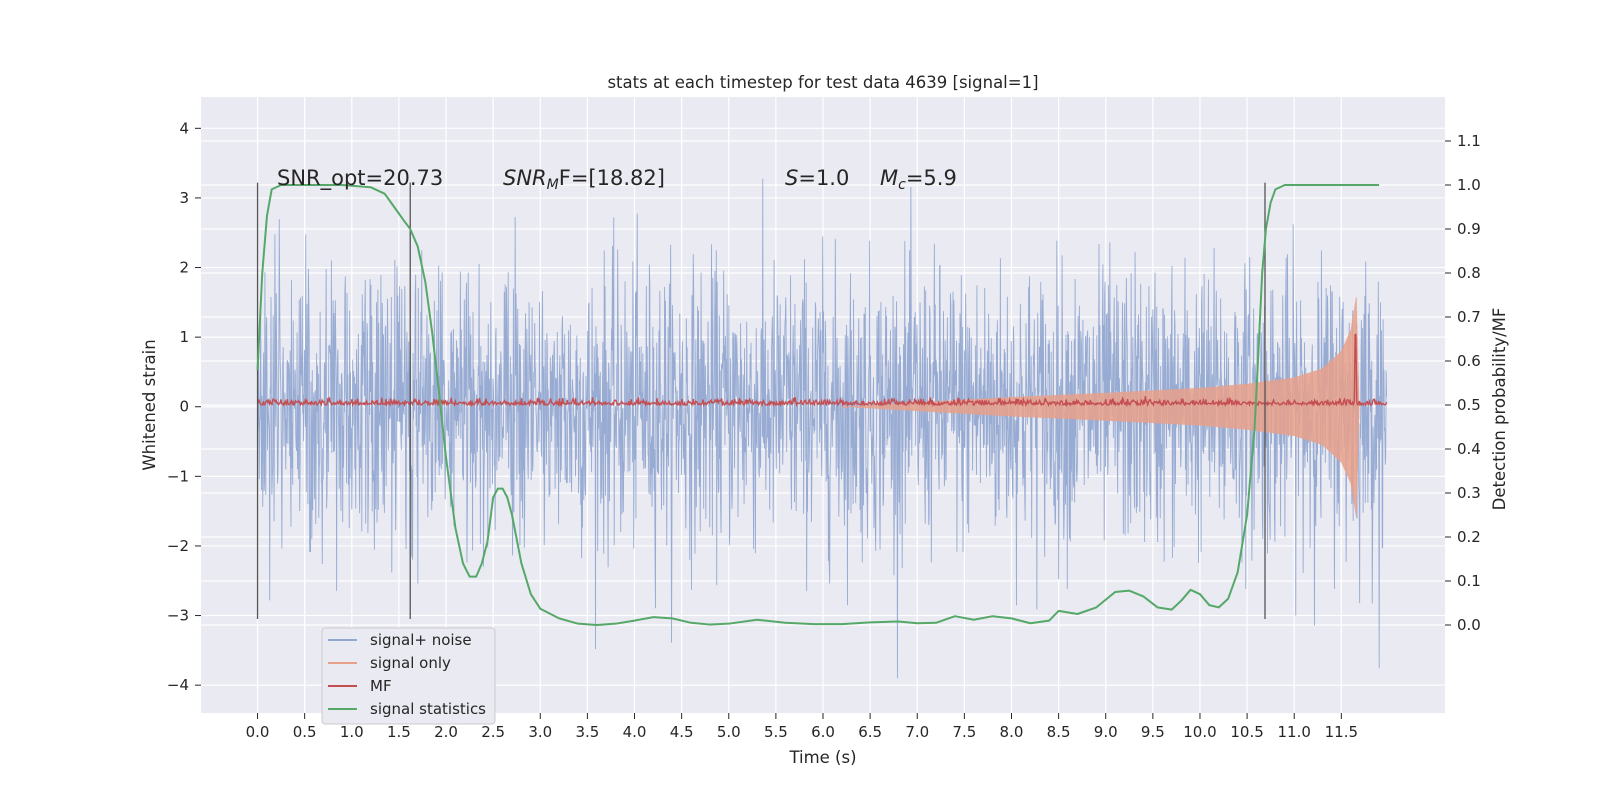 This screenshot has width=1600, height=800. Describe the element at coordinates (184, 128) in the screenshot. I see `y-tick-label: 4` at that location.